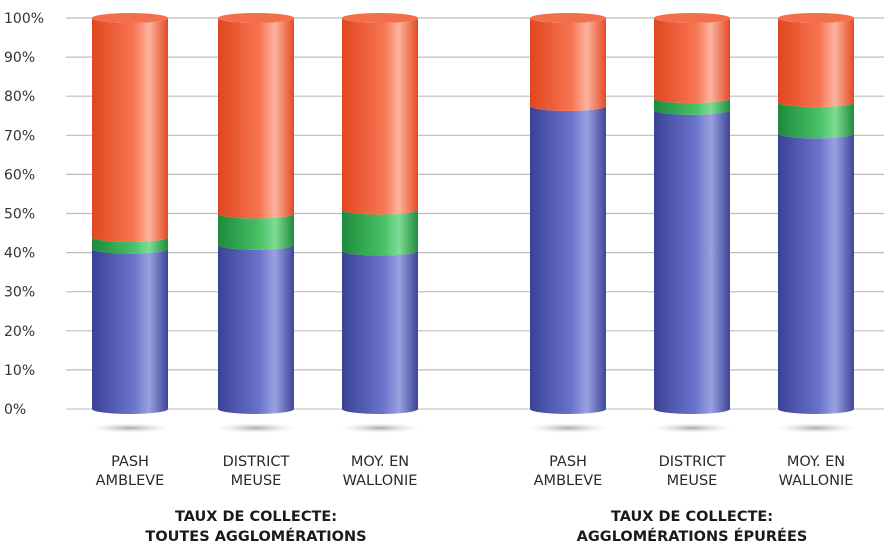 The image size is (890, 550). What do you see at coordinates (19, 97) in the screenshot?
I see `y-tick-label: 80%` at bounding box center [19, 97].